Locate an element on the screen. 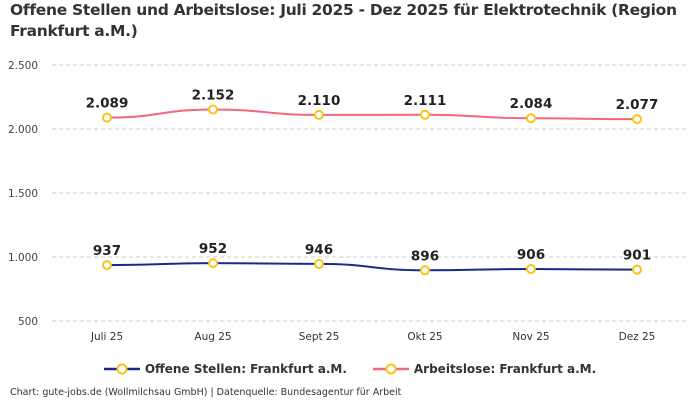 The width and height of the screenshot is (700, 400). data-label: 952 is located at coordinates (213, 249).